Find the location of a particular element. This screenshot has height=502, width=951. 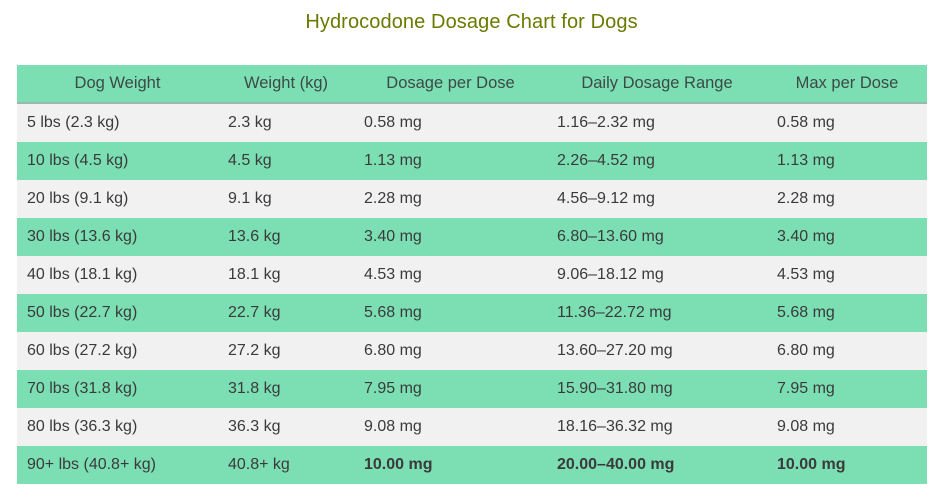

cell-dog-weight: 50 lbs (22.7 kg) is located at coordinates (117, 313).